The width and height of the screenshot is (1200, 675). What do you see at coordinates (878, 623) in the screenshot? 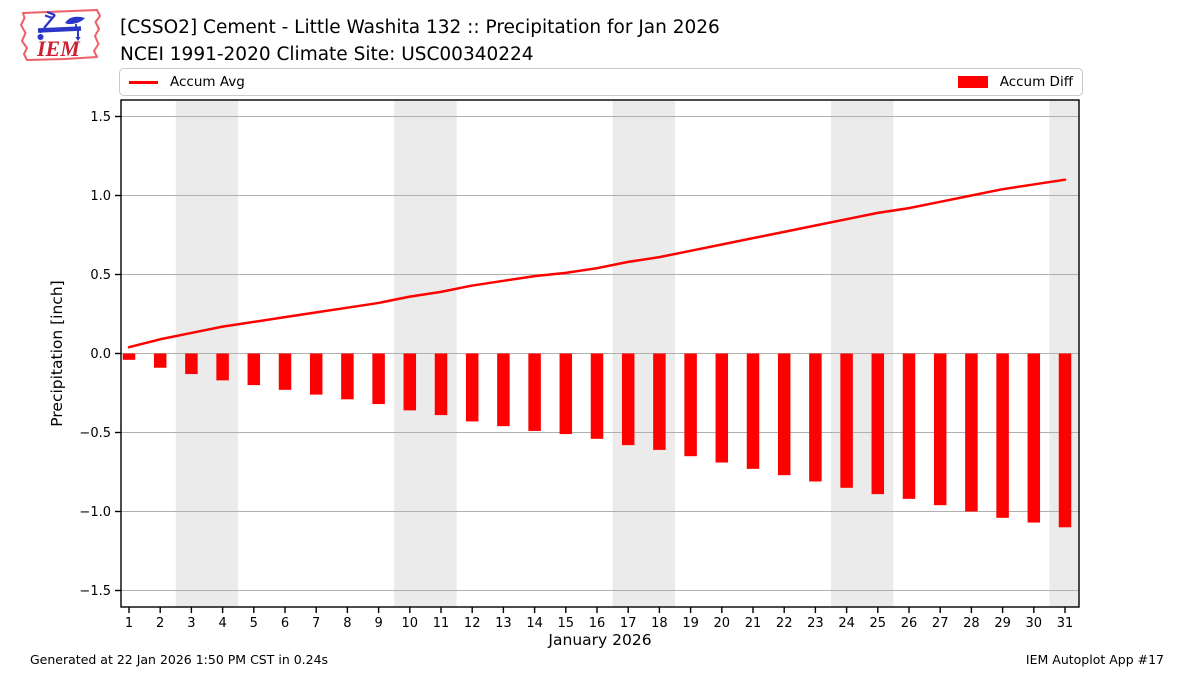
I see `x-tick-label: 25` at bounding box center [878, 623].